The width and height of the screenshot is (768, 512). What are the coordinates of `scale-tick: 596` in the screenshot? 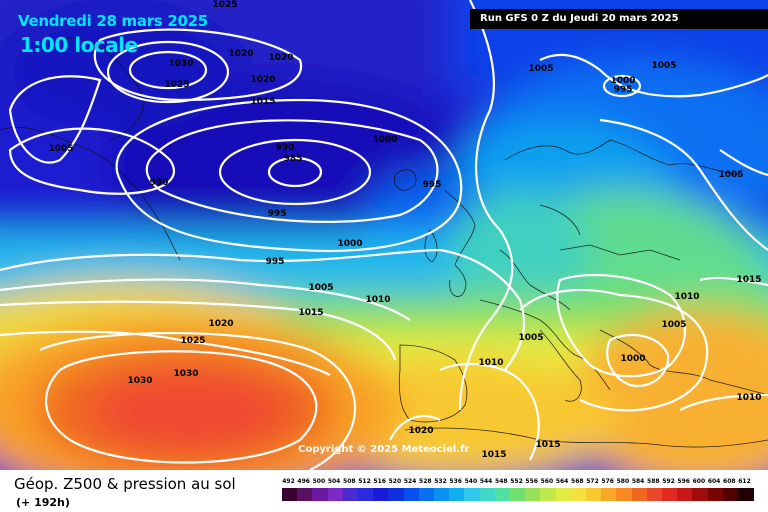 It's located at (683, 481).